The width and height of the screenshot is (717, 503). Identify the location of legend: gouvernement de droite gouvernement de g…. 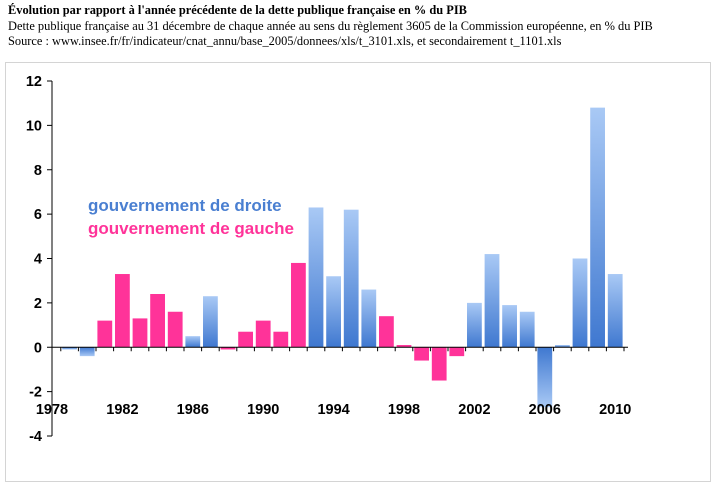
(191, 217).